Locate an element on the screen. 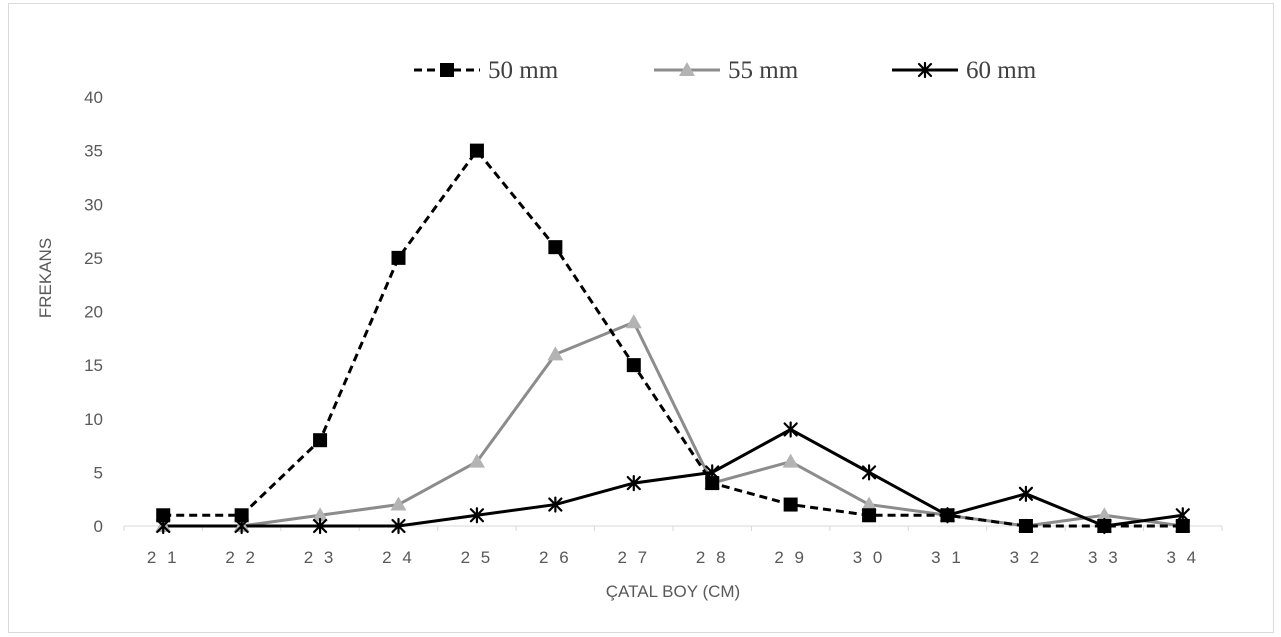  y-tick-label: 40 is located at coordinates (93, 97).